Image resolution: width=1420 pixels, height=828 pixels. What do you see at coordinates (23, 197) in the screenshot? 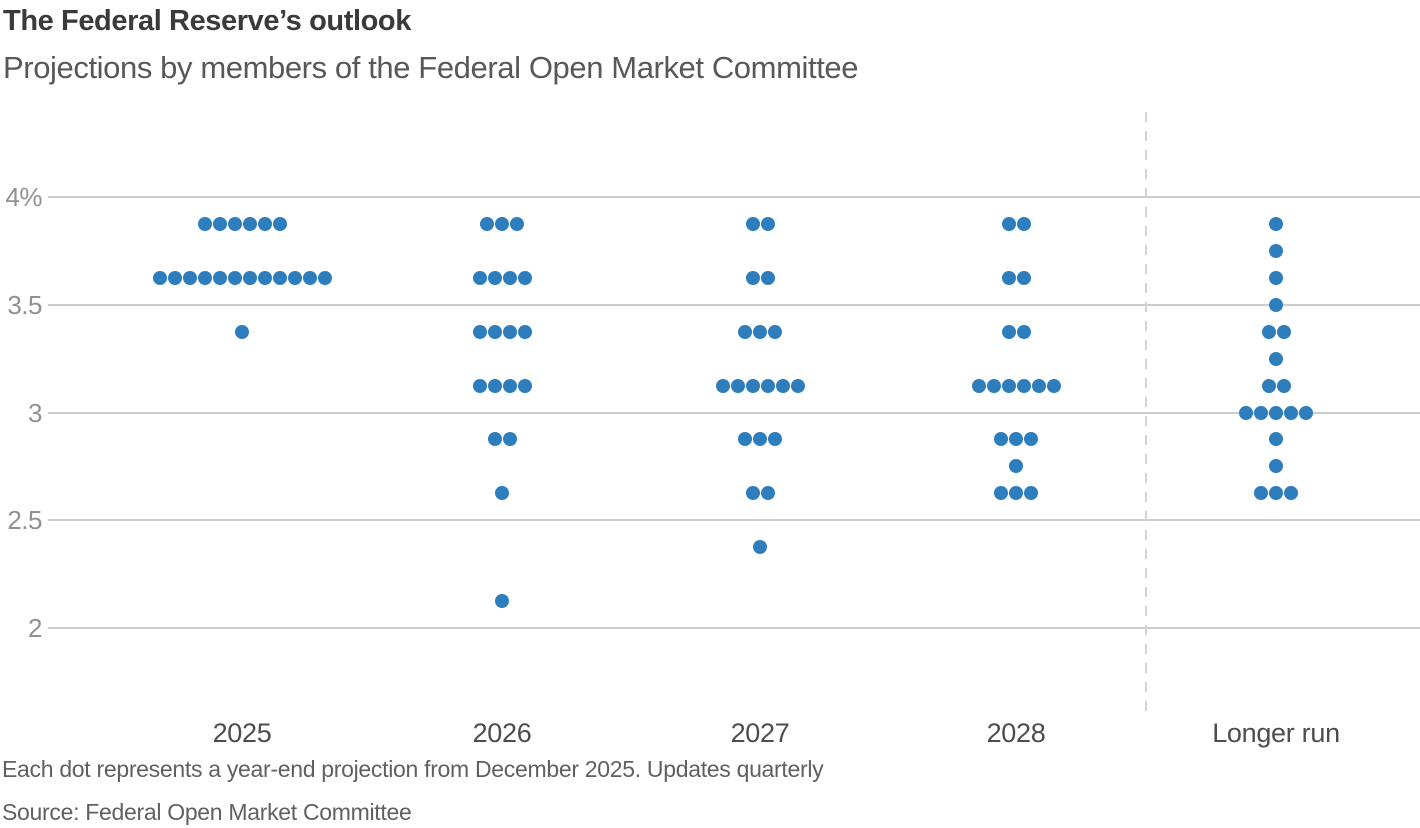
I see `y-axis-tick-label: 4%` at bounding box center [23, 197].